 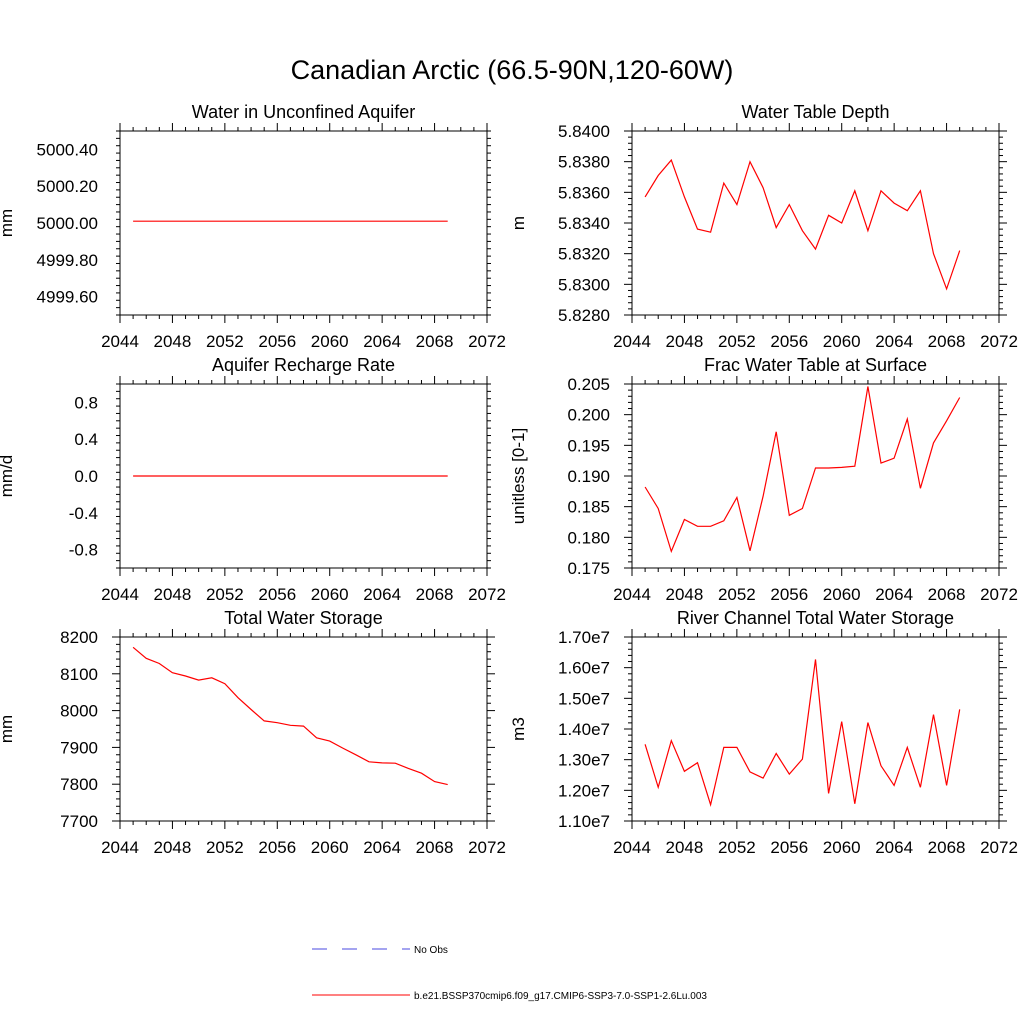 I want to click on page-title: Canadian Arctic (66.5-90N,120-60W), so click(x=512, y=70).